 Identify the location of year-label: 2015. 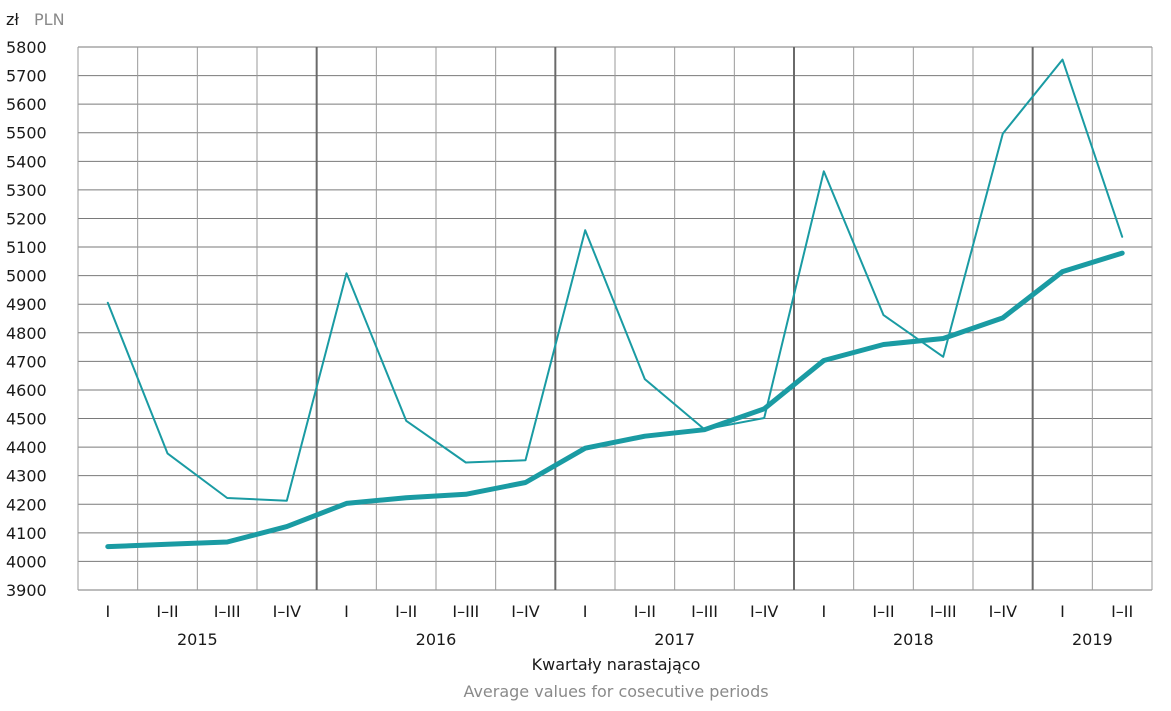
(197, 639).